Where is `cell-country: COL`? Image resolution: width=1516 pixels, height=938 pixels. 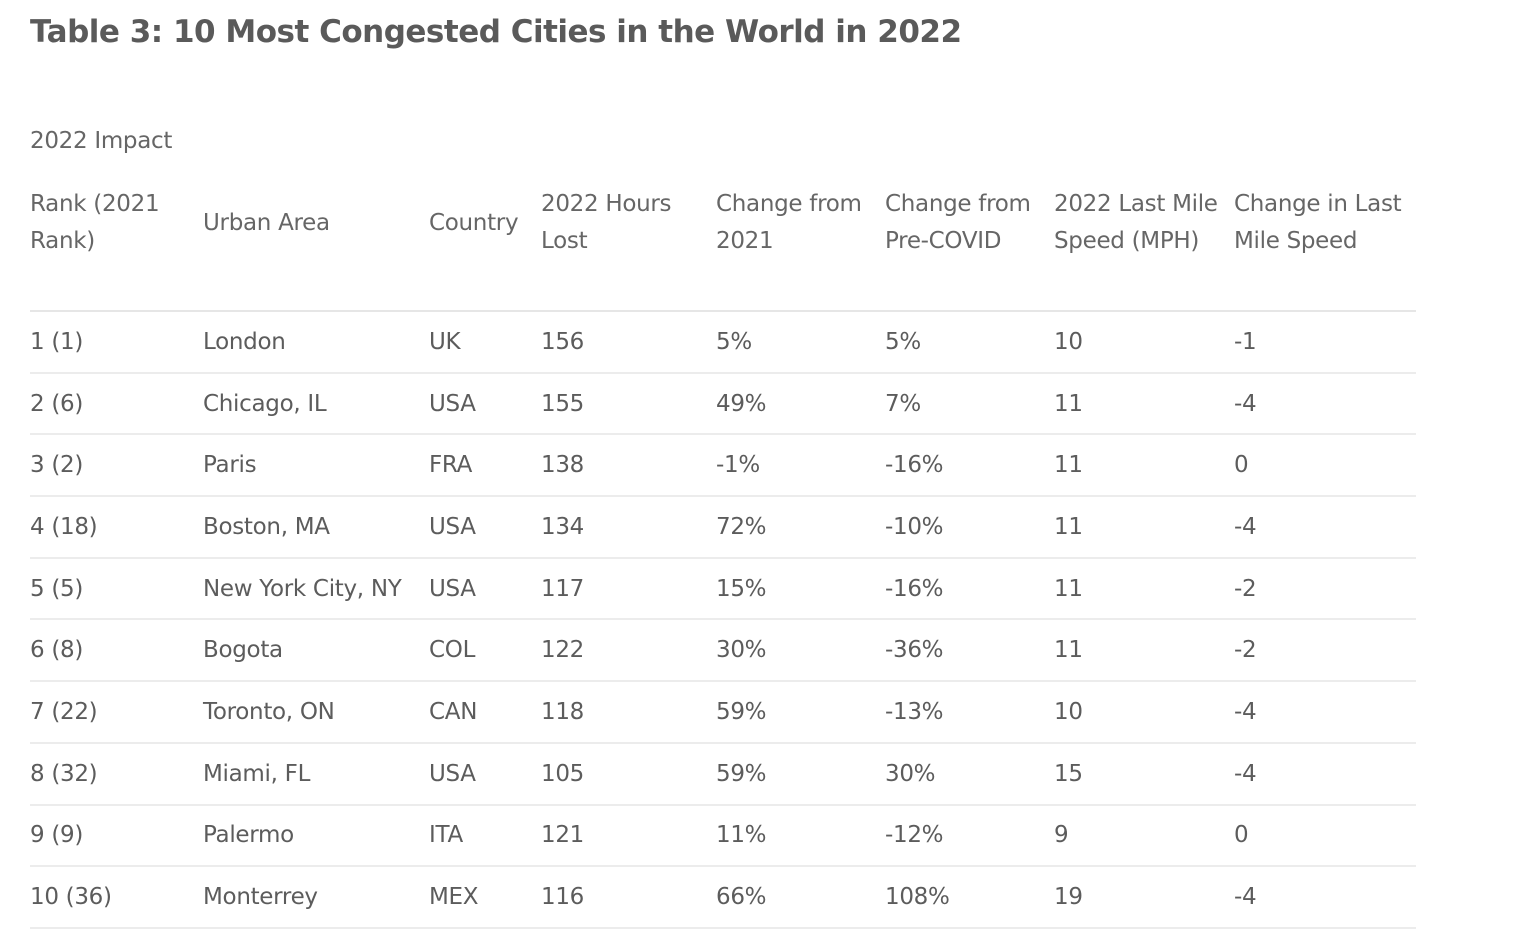
cell-country: COL is located at coordinates (485, 651).